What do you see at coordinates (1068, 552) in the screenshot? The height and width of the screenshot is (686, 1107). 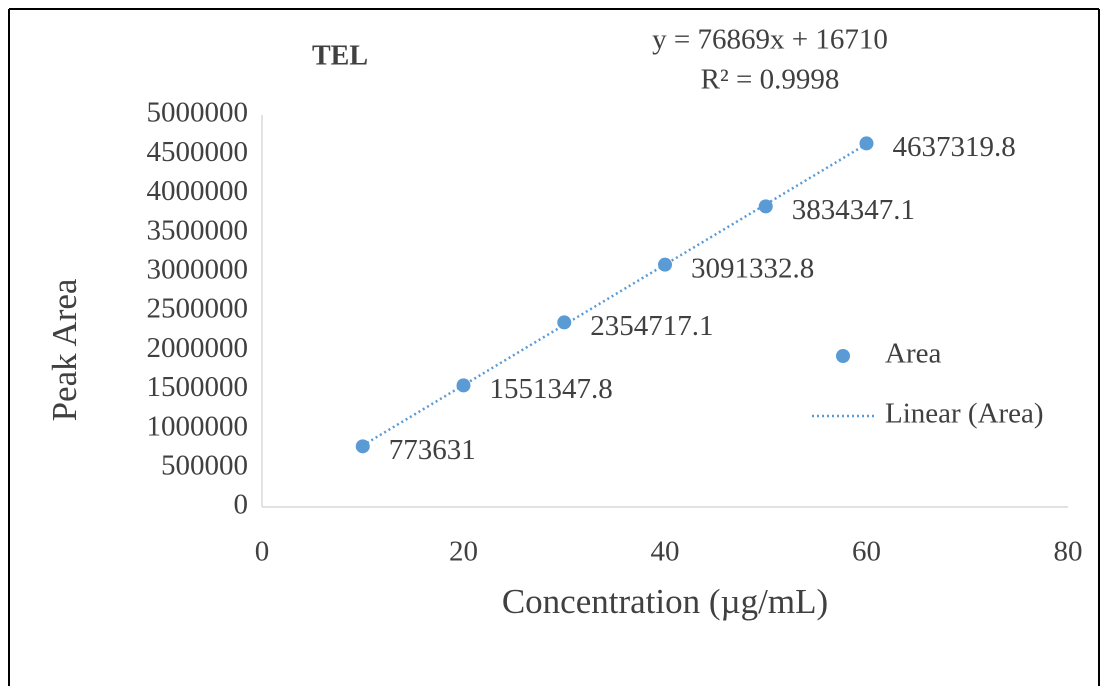 I see `x-tick-label: 80` at bounding box center [1068, 552].